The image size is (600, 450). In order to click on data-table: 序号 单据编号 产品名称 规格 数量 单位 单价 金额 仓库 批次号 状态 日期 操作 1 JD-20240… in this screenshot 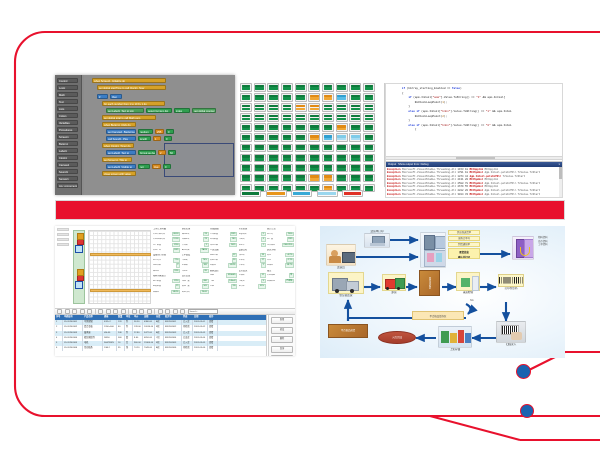, I will do `click(161, 335)`.